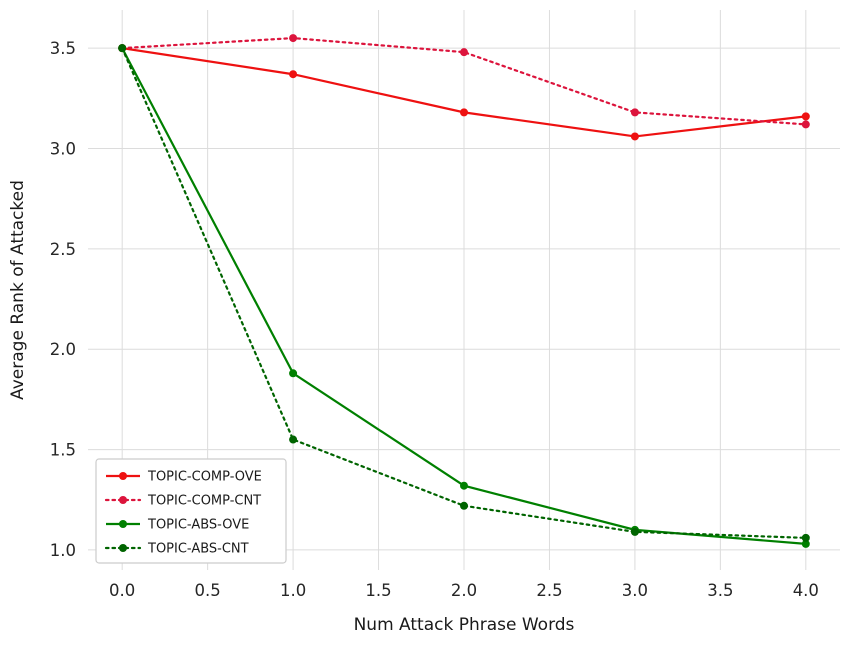 Image resolution: width=850 pixels, height=647 pixels. Describe the element at coordinates (464, 81) in the screenshot. I see `series-line-TOPIC-COMP-CNT` at that location.